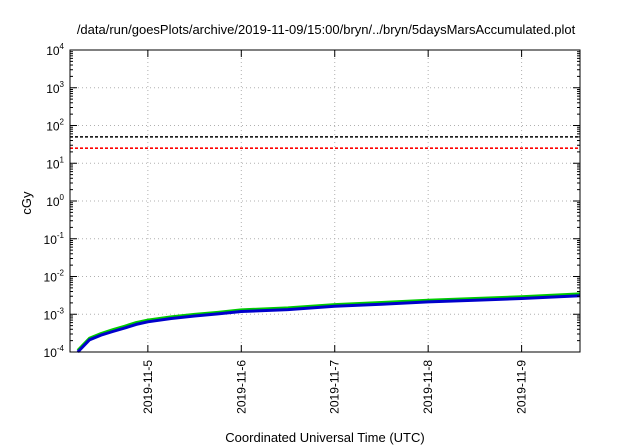 The height and width of the screenshot is (448, 640). Describe the element at coordinates (55, 126) in the screenshot. I see `y-tick-label: 10²` at that location.